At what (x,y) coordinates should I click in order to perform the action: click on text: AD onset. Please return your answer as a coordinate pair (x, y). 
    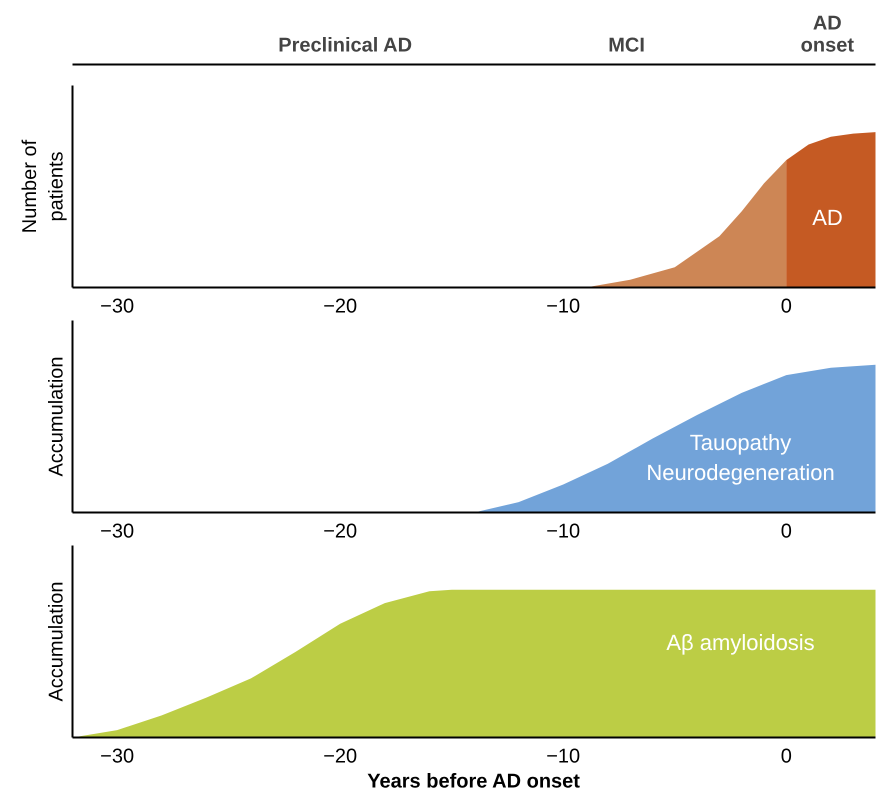
    Looking at the image, I should click on (827, 34).